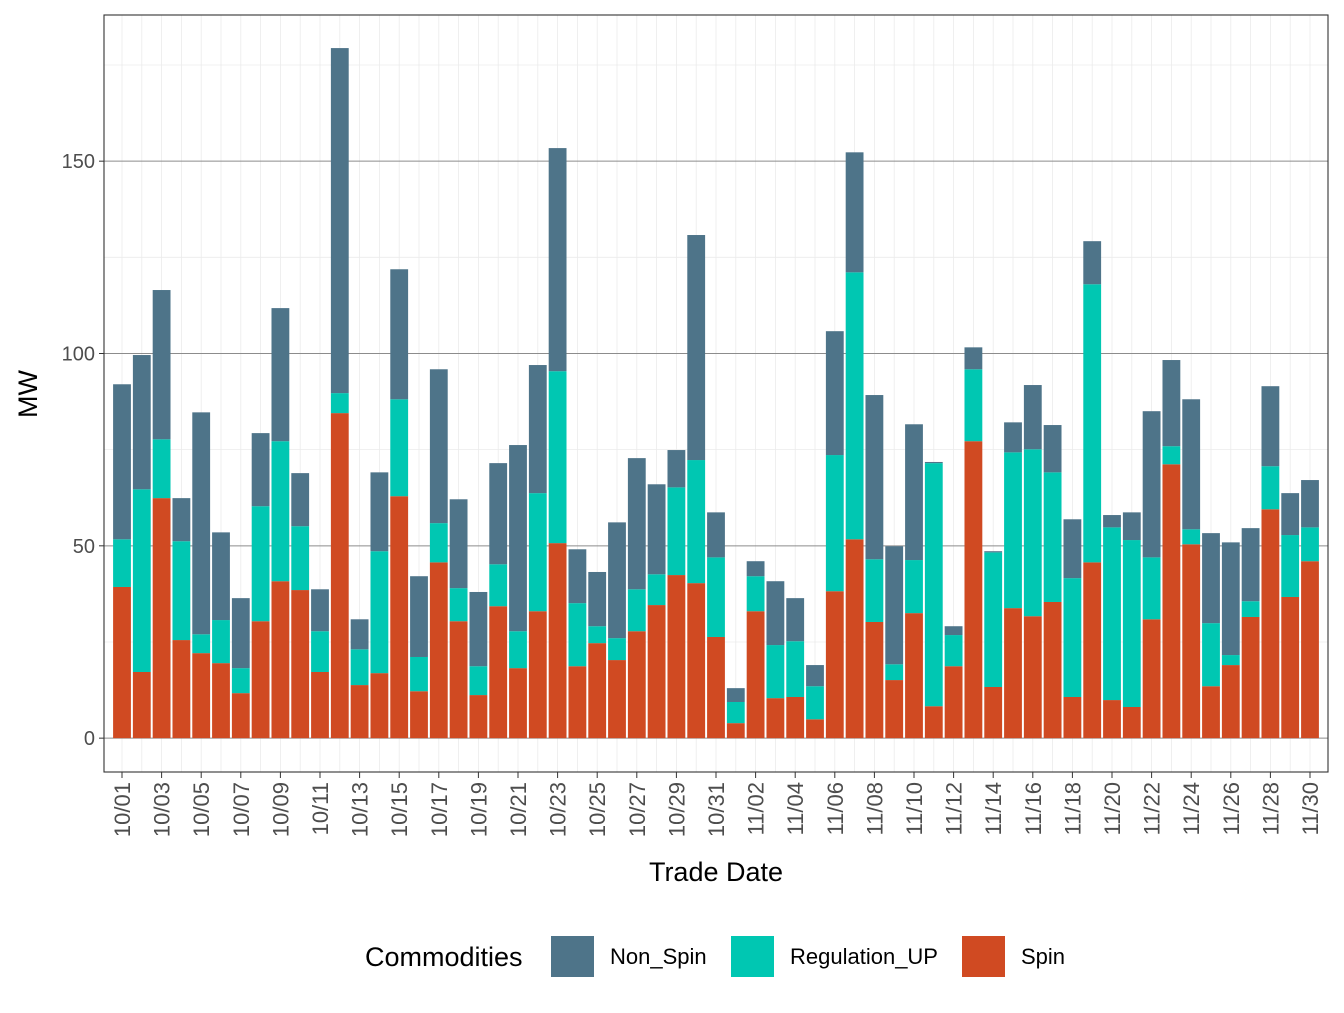 This screenshot has width=1344, height=1013. What do you see at coordinates (715, 956) in the screenshot?
I see `legend: Commodities Non_Spin Regulation_UP Spin` at bounding box center [715, 956].